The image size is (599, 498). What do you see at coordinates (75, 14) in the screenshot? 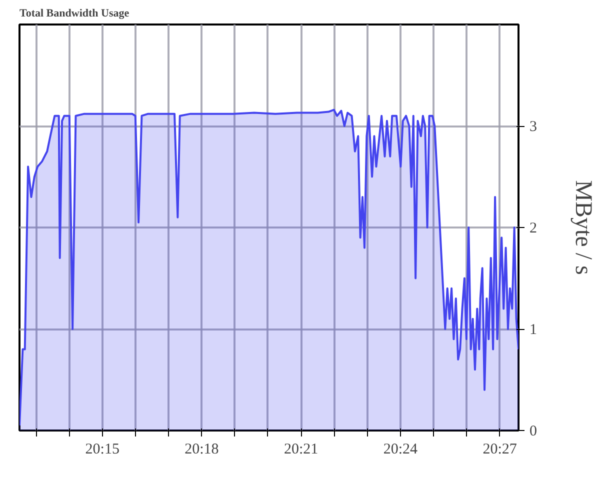
I see `chart-title: Total Bandwidth Usage` at bounding box center [75, 14].